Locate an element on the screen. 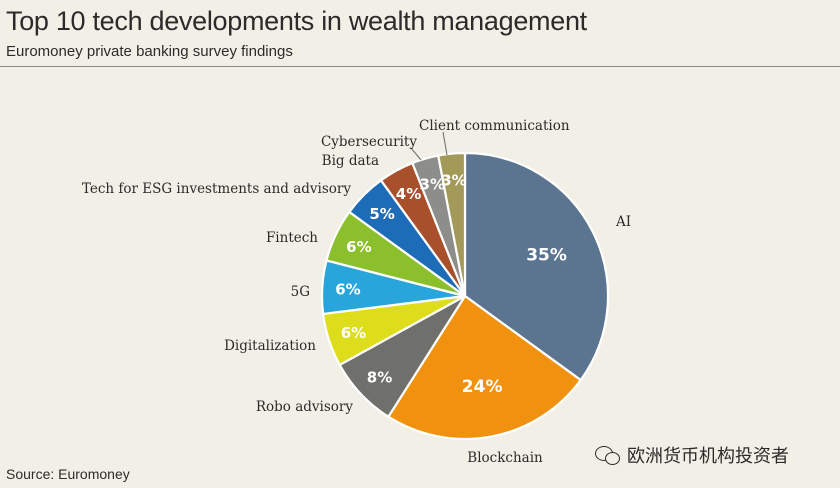 The height and width of the screenshot is (488, 840). wechat-icon is located at coordinates (608, 455).